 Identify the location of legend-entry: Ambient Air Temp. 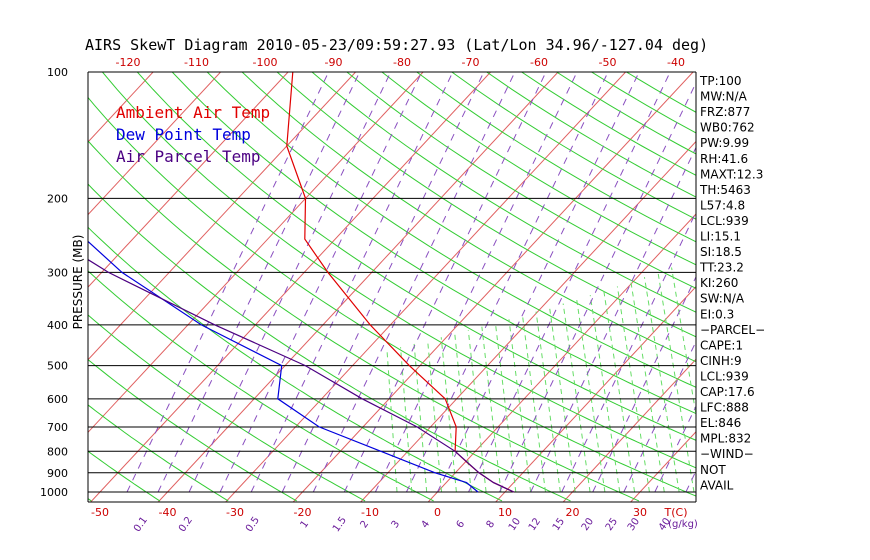
(193, 112).